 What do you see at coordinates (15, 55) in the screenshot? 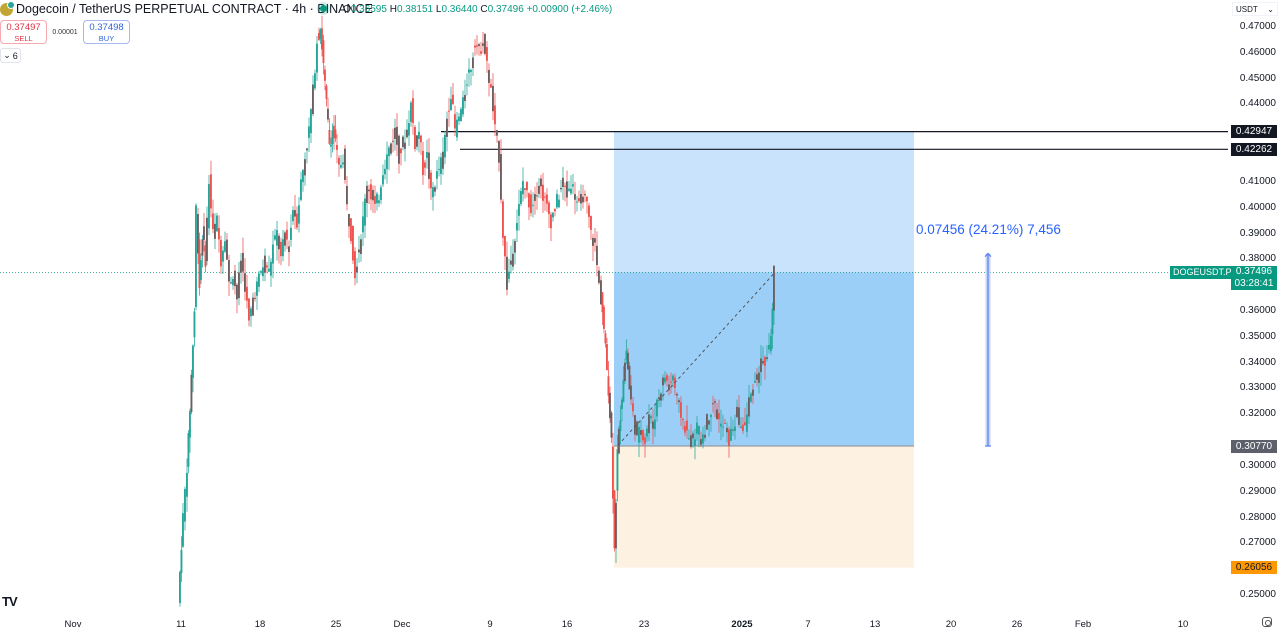
I see `indicator-count: 6` at bounding box center [15, 55].